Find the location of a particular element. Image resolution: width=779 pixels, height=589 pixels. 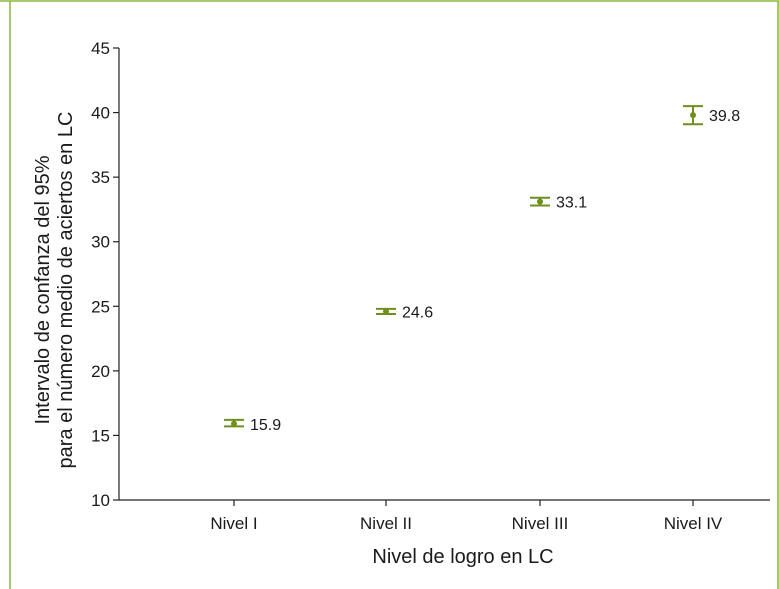

data-label: 33.1 is located at coordinates (571, 203).